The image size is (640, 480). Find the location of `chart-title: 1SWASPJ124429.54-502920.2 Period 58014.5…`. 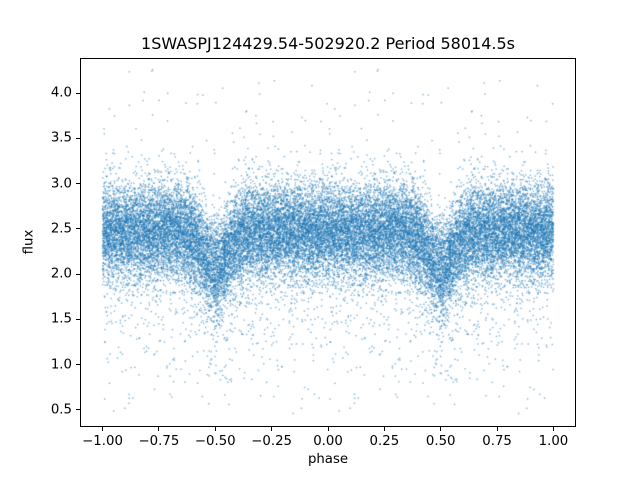

chart-title: 1SWASPJ124429.54-502920.2 Period 58014.5… is located at coordinates (328, 43).